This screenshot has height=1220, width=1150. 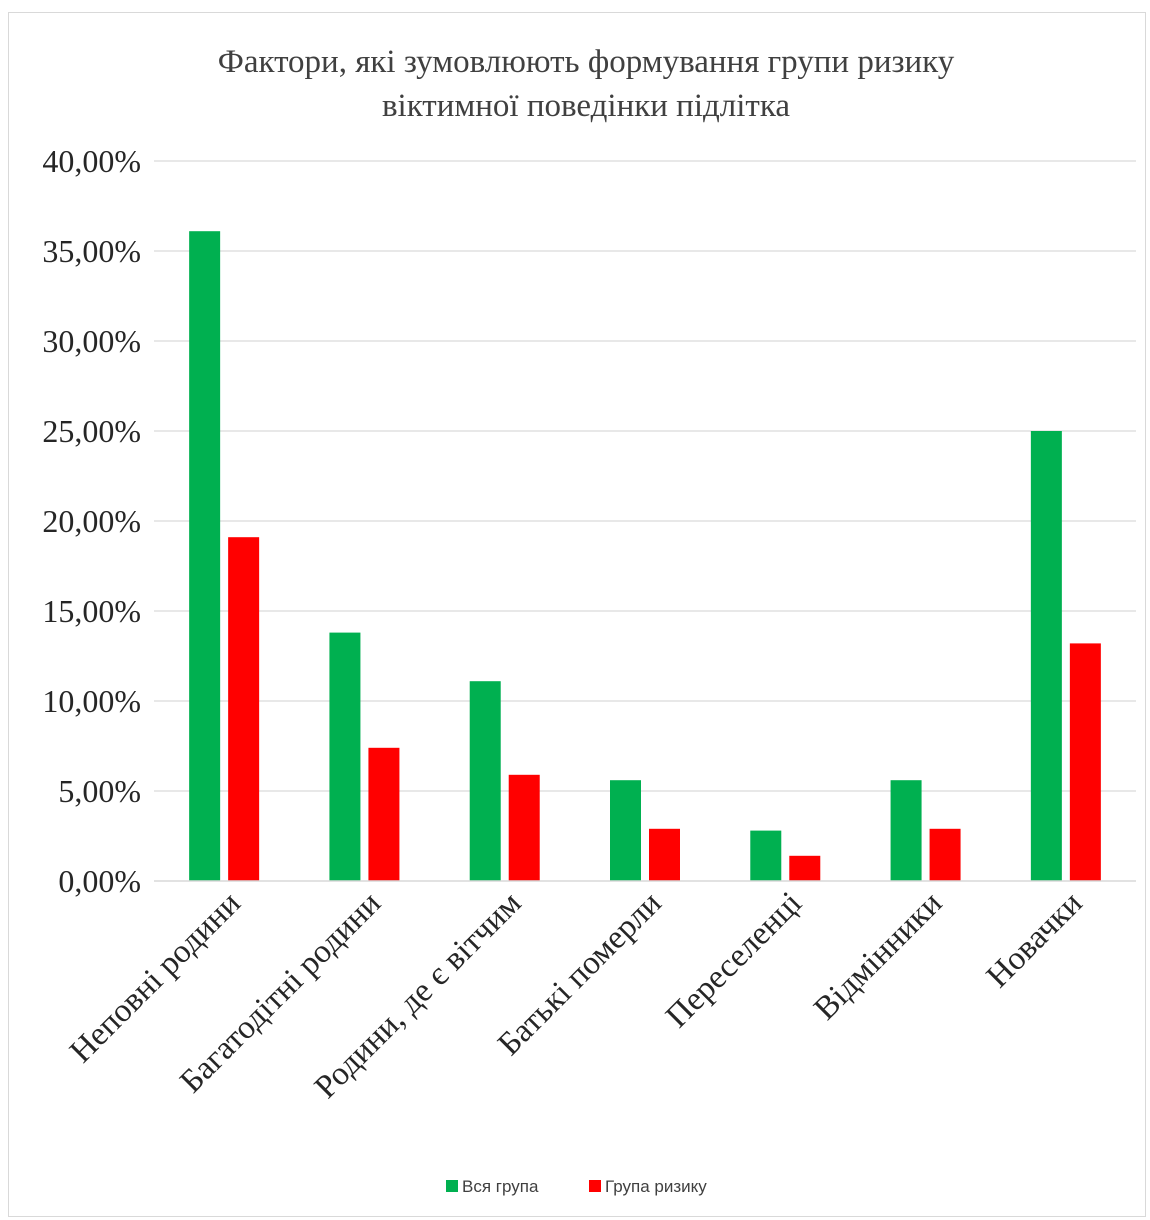 What do you see at coordinates (91, 161) in the screenshot?
I see `y-tick-label: 40,00%` at bounding box center [91, 161].